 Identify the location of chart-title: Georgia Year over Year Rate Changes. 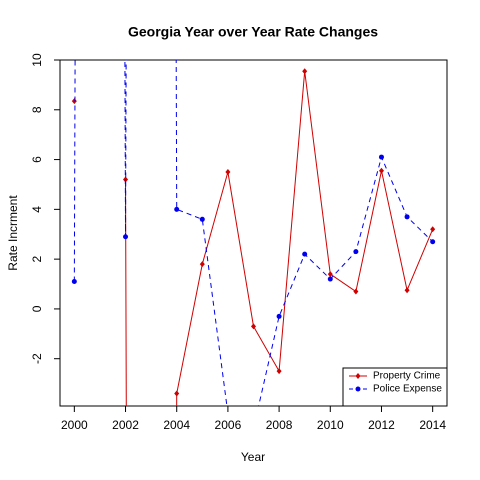
(253, 32).